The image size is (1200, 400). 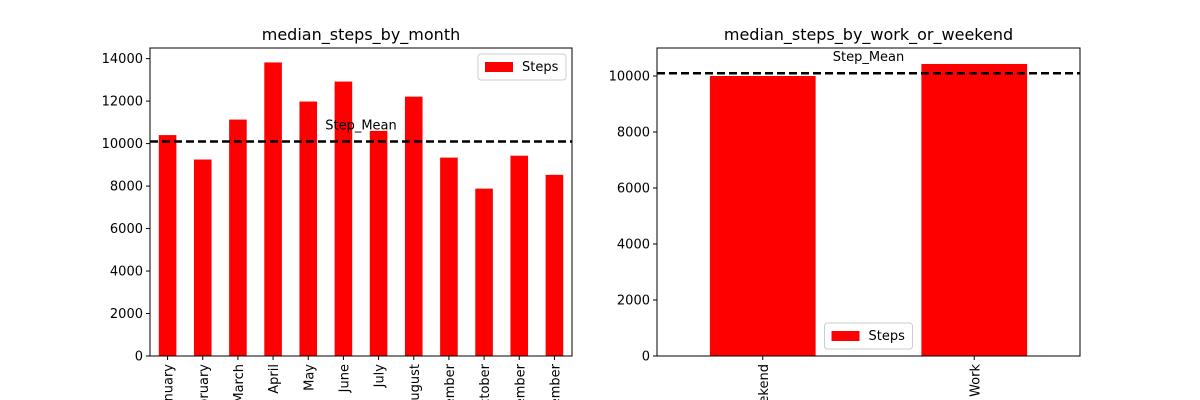 I want to click on x-tick-label: March, so click(x=239, y=382).